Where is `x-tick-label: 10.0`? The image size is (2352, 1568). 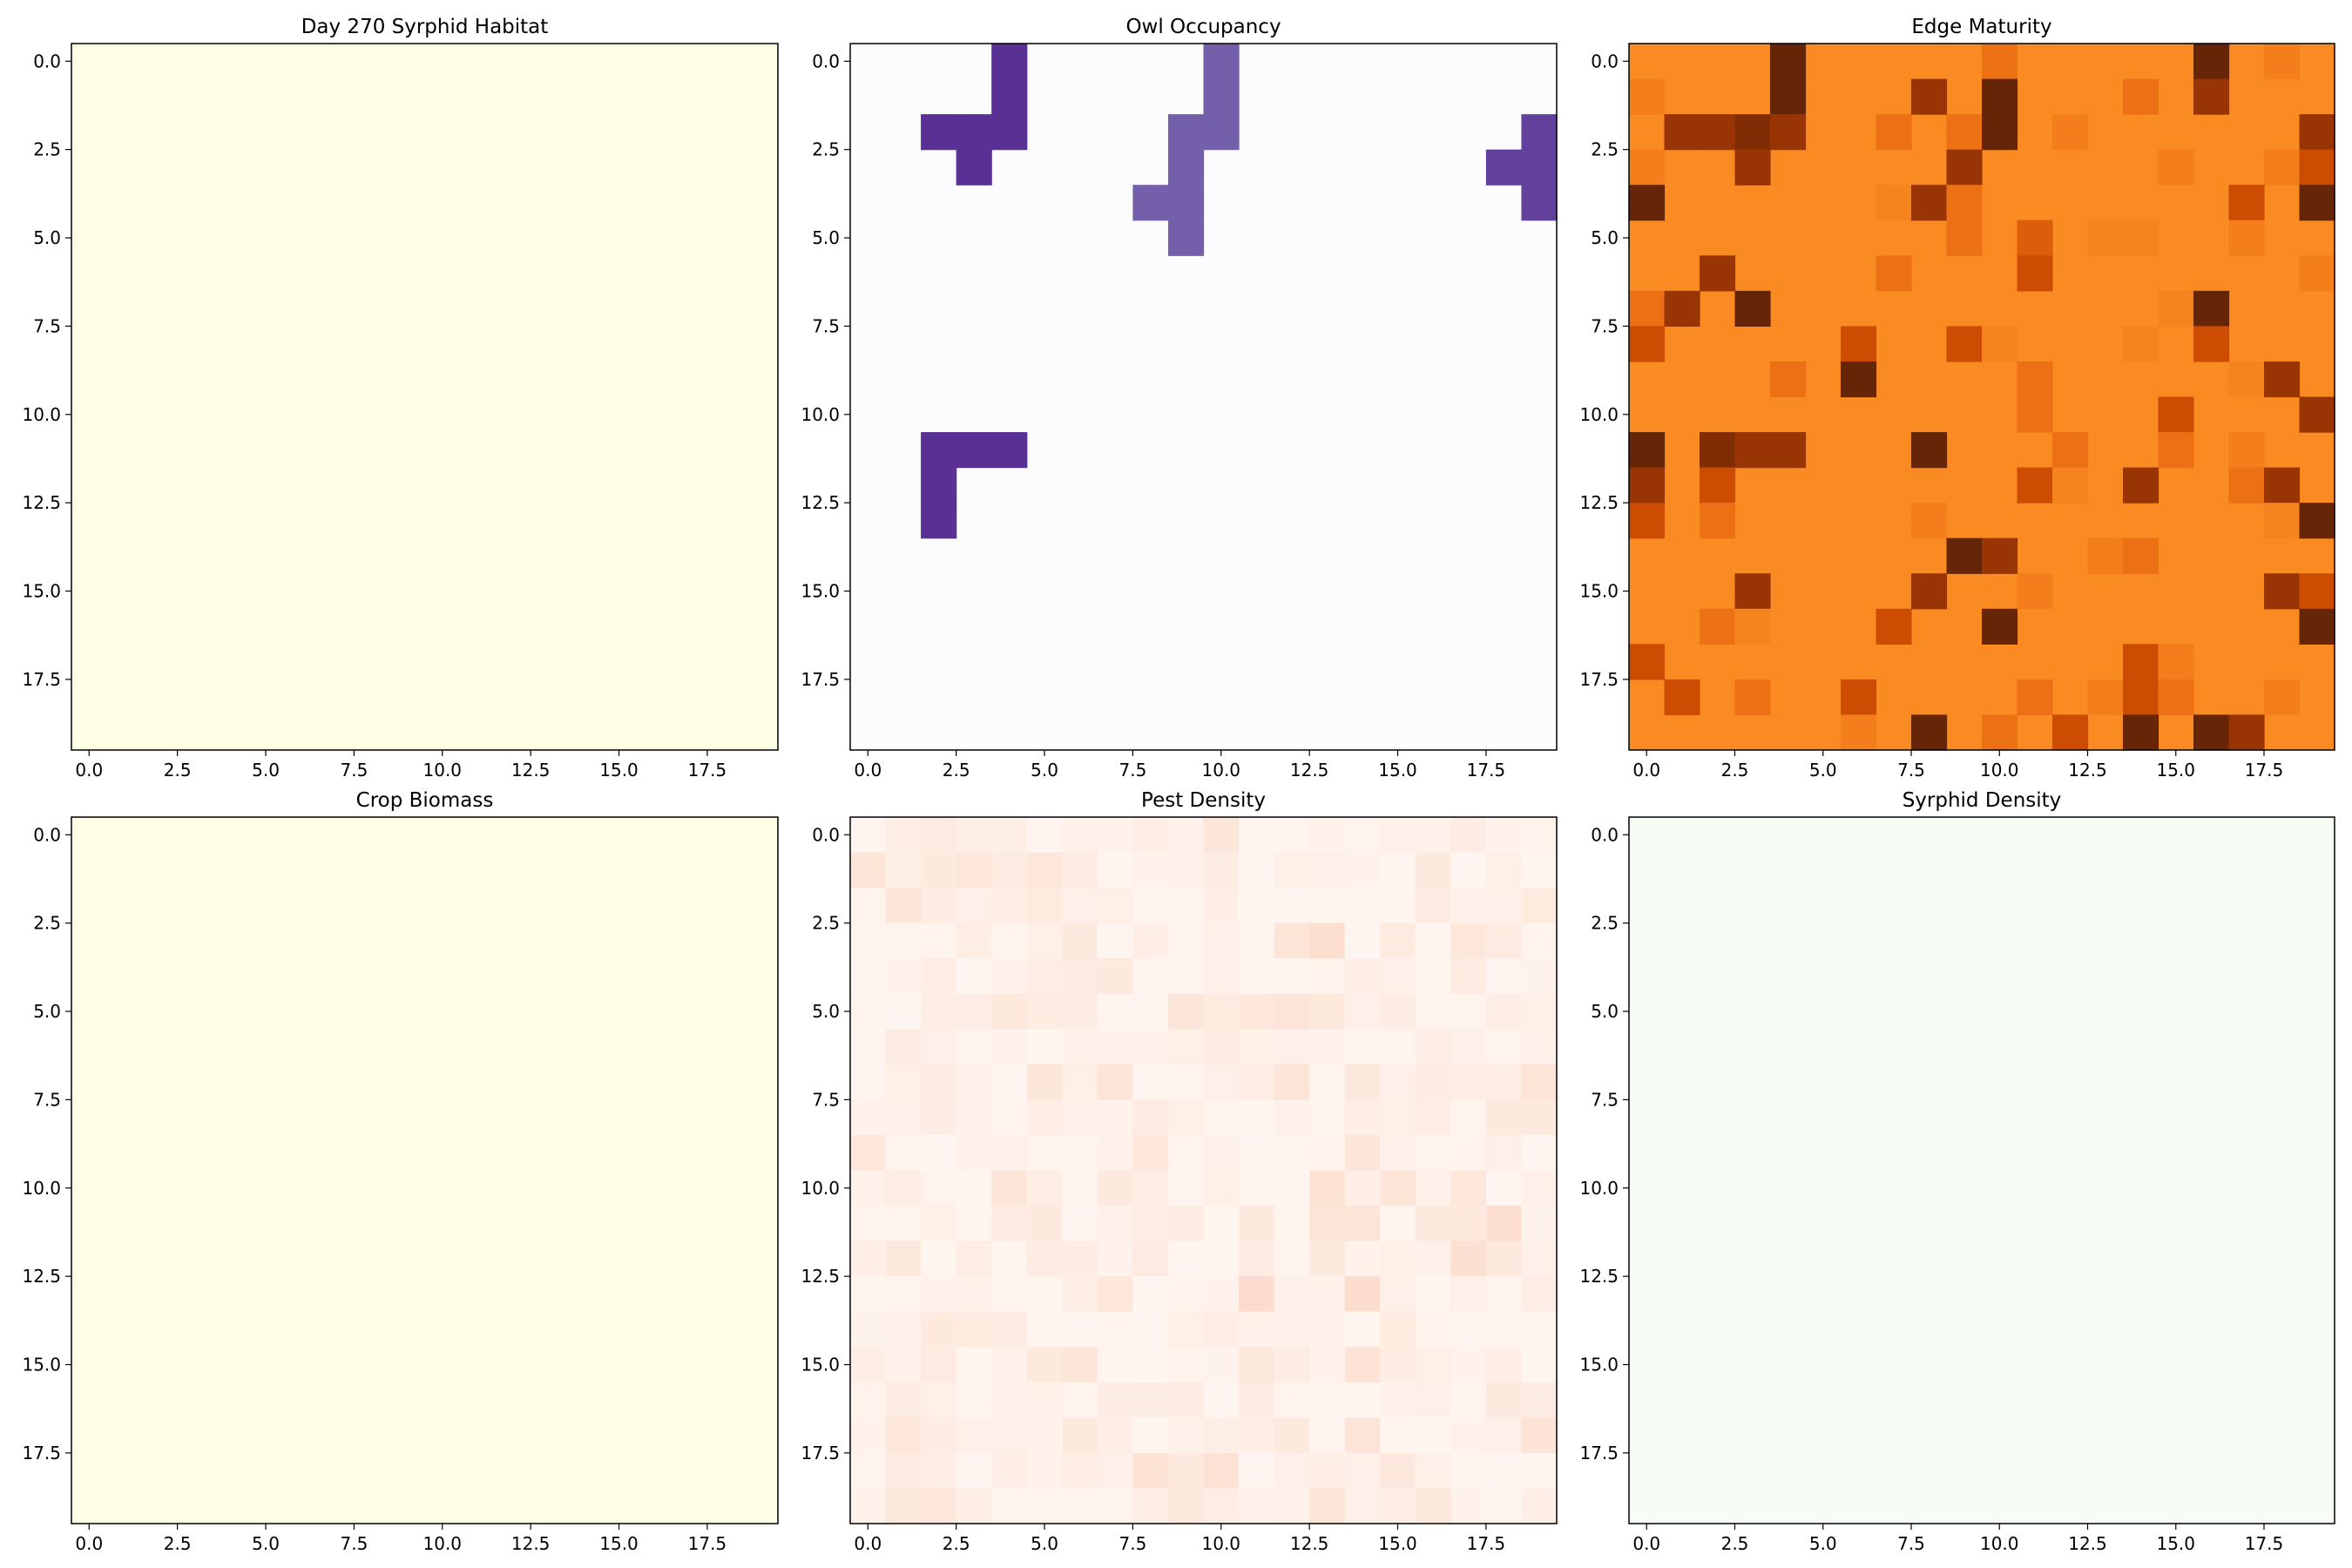
x-tick-label: 10.0 is located at coordinates (1221, 1543).